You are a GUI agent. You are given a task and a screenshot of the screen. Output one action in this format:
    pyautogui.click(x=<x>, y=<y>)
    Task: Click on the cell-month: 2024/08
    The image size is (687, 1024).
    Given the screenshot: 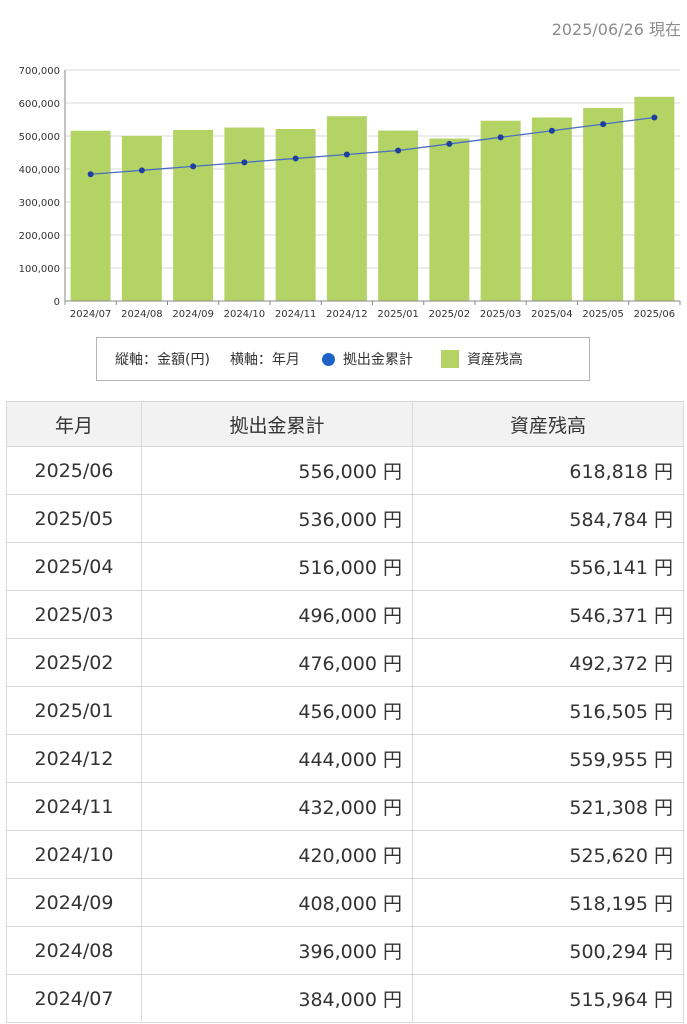 What is the action you would take?
    pyautogui.click(x=74, y=950)
    